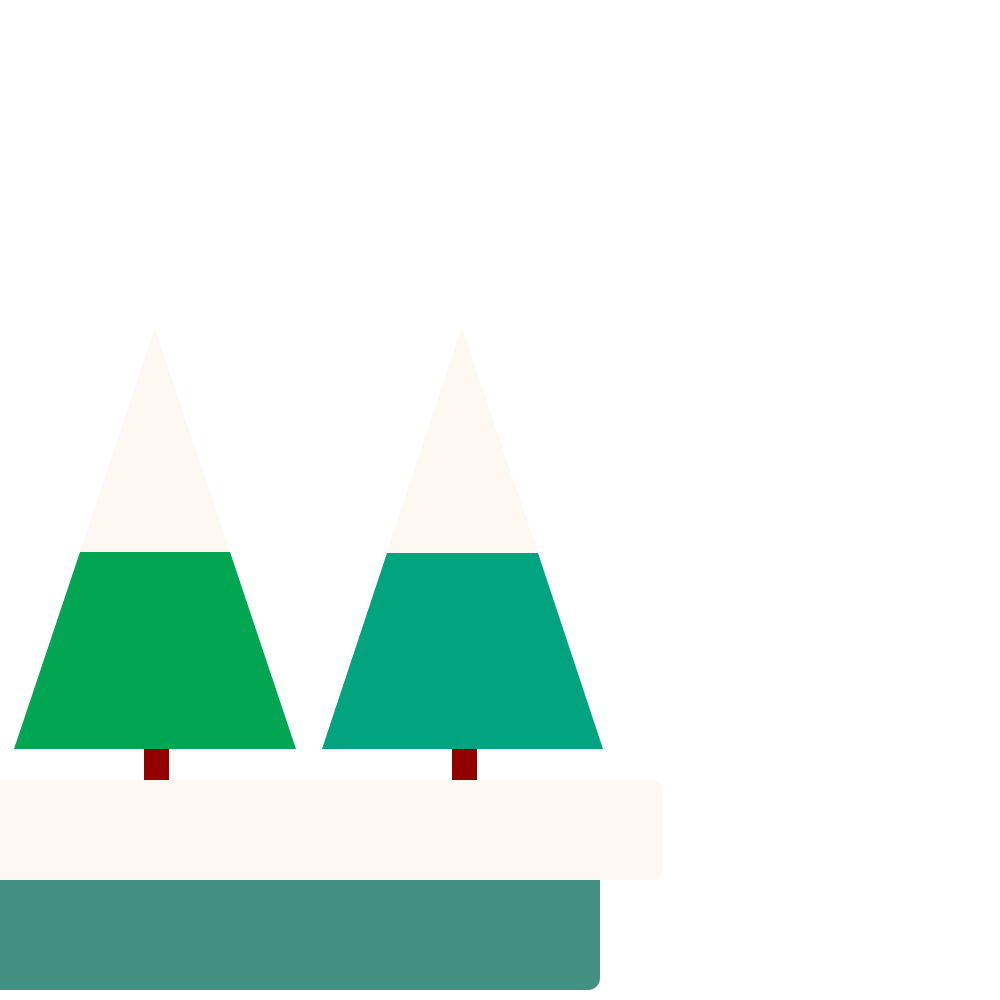 This screenshot has width=1000, height=1000. What do you see at coordinates (156, 765) in the screenshot?
I see `tree-left-trunk` at bounding box center [156, 765].